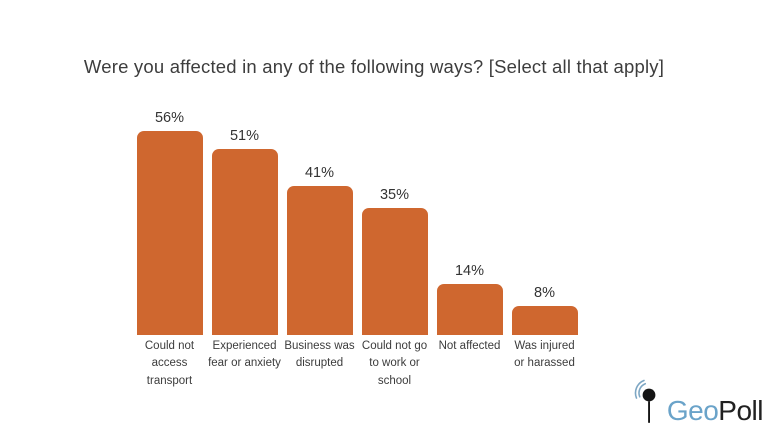  What do you see at coordinates (319, 355) in the screenshot?
I see `category-label: Business was disrupted` at bounding box center [319, 355].